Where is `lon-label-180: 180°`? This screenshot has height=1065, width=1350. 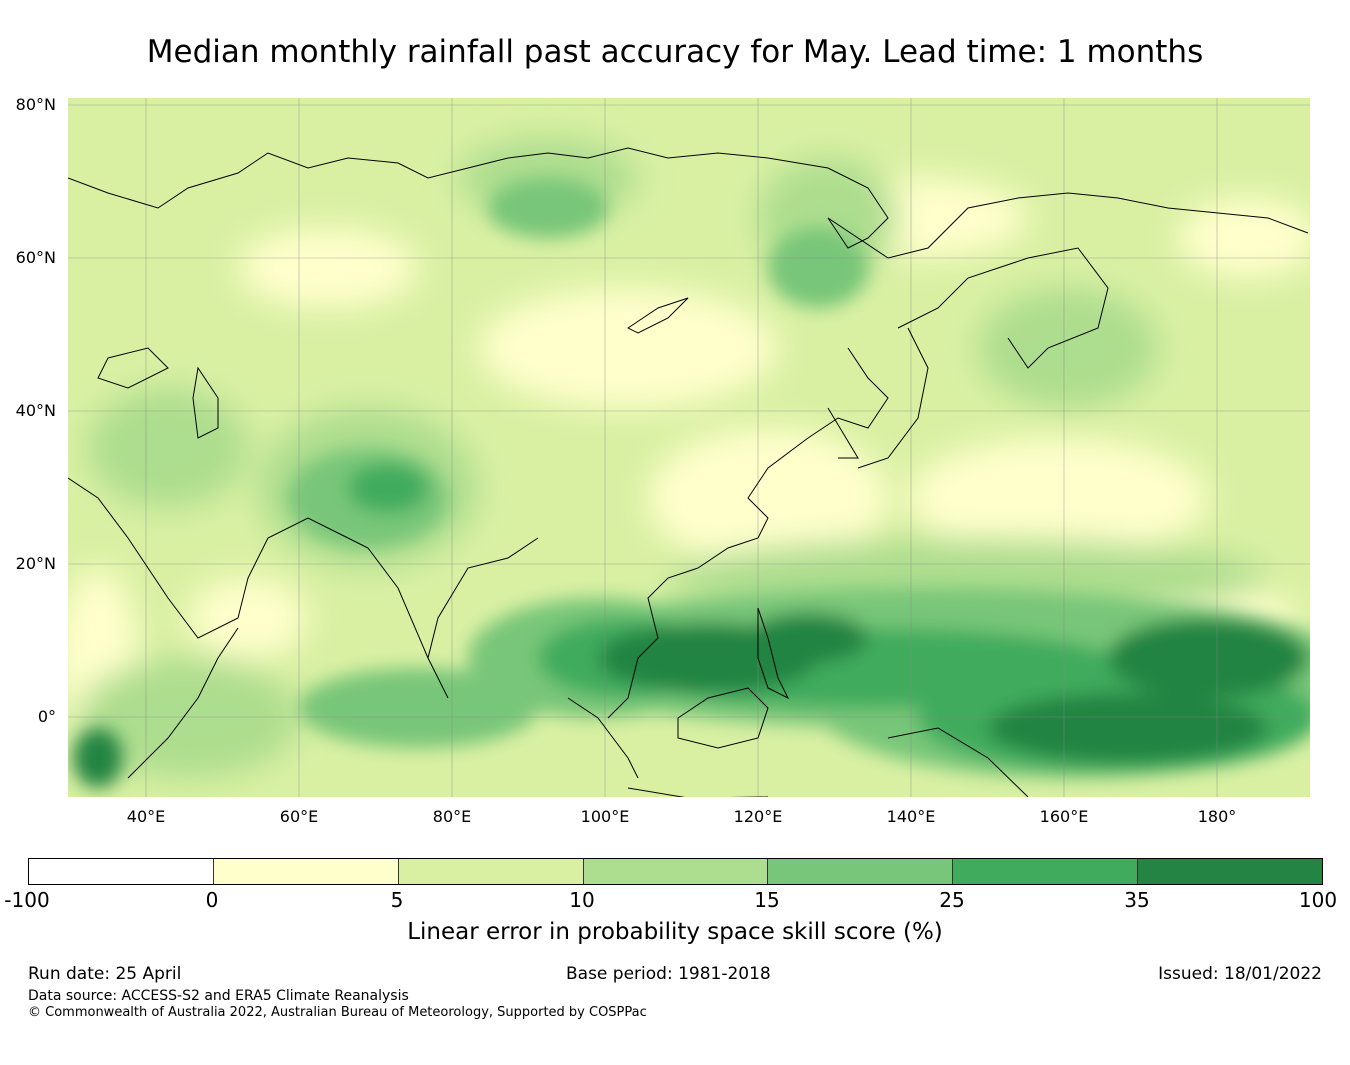 lon-label-180: 180° is located at coordinates (1217, 816).